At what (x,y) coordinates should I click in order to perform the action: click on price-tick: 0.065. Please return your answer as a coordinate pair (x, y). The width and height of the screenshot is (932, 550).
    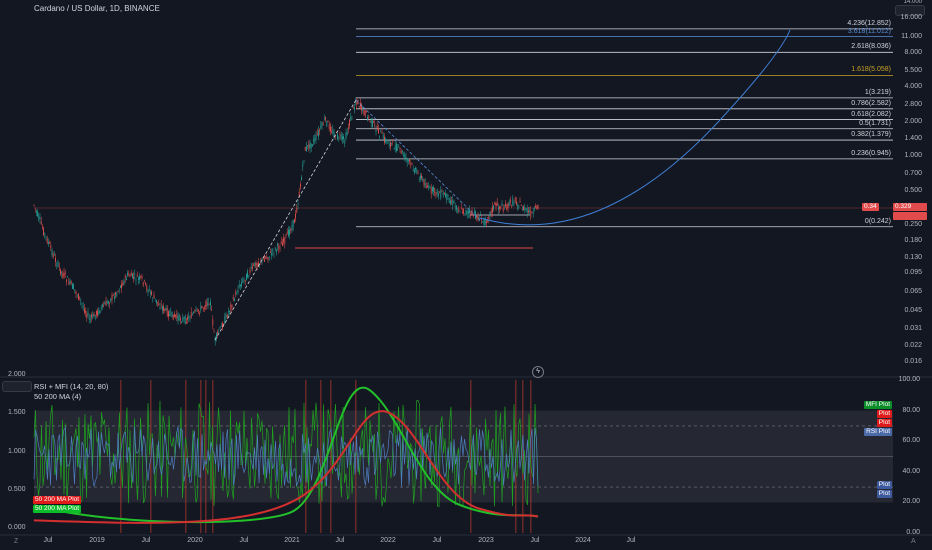
    Looking at the image, I should click on (913, 292).